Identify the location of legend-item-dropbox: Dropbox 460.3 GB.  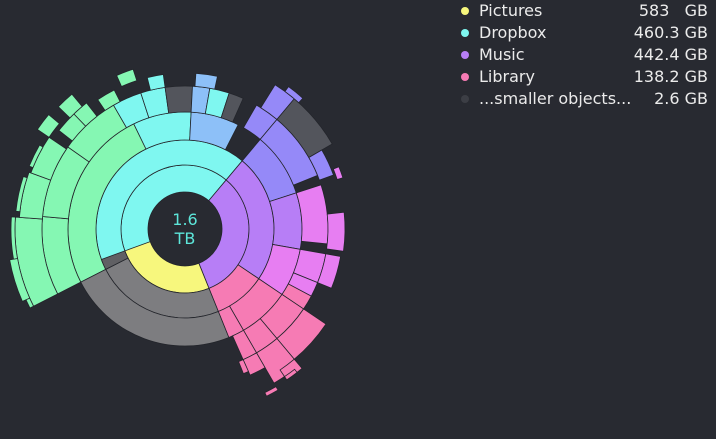
(582, 33).